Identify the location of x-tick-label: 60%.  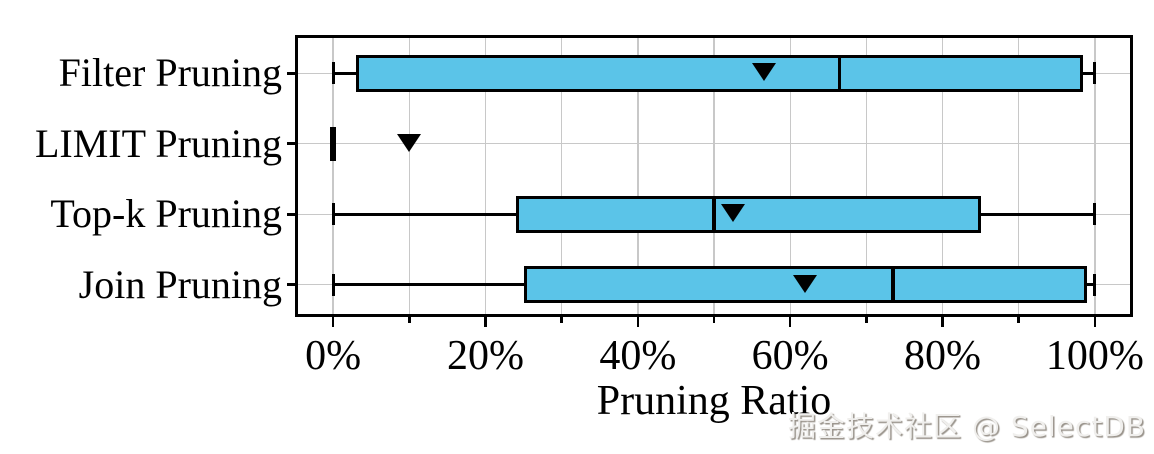
(790, 356).